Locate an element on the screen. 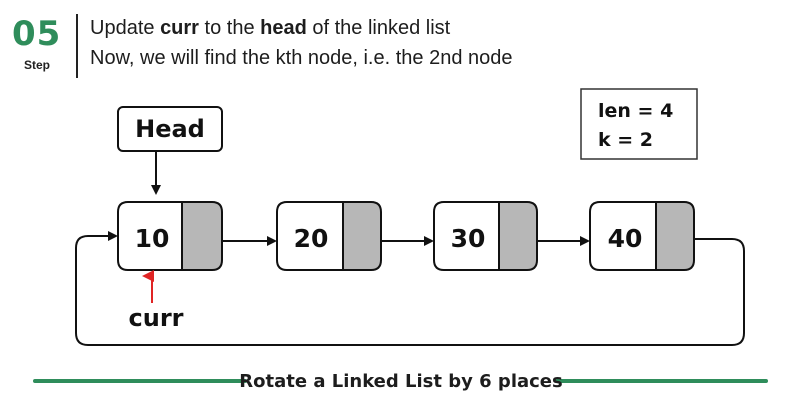  description-part-bold: head is located at coordinates (283, 28).